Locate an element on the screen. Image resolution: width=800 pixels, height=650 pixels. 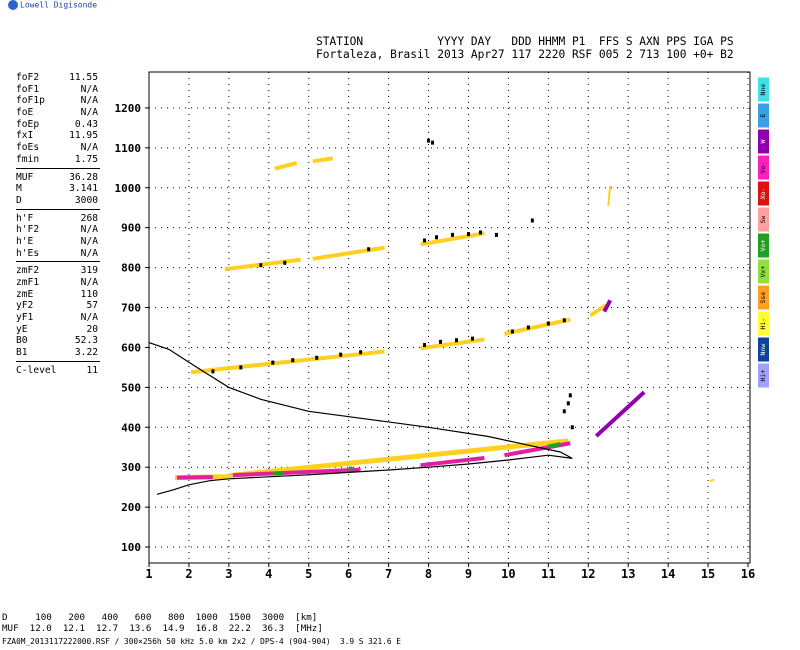
param-name: fmin is located at coordinates (28, 159).